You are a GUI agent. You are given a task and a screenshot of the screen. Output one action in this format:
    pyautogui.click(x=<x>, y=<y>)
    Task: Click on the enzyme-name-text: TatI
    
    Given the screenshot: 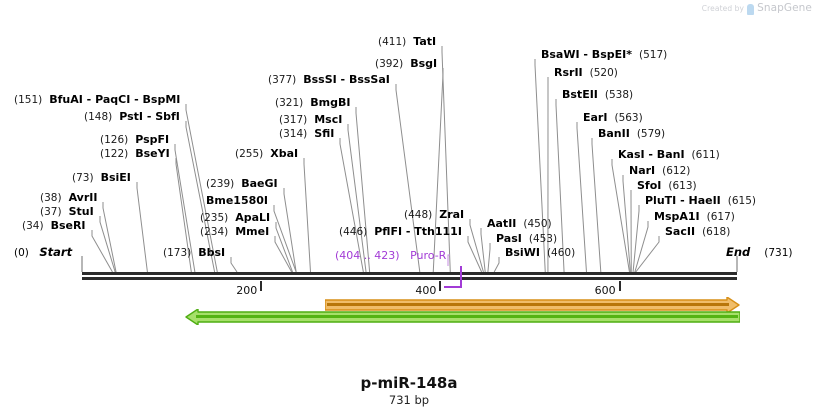 What is the action you would take?
    pyautogui.click(x=425, y=41)
    